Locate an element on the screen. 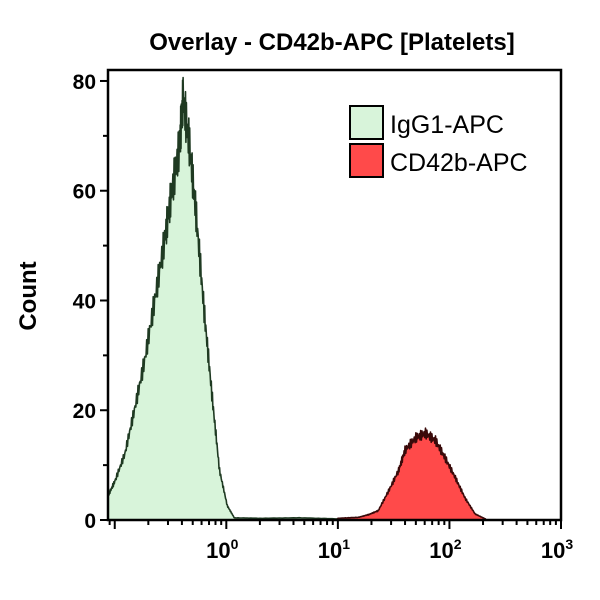 This screenshot has height=600, width=600. series-cd42b-apc is located at coordinates (412, 474).